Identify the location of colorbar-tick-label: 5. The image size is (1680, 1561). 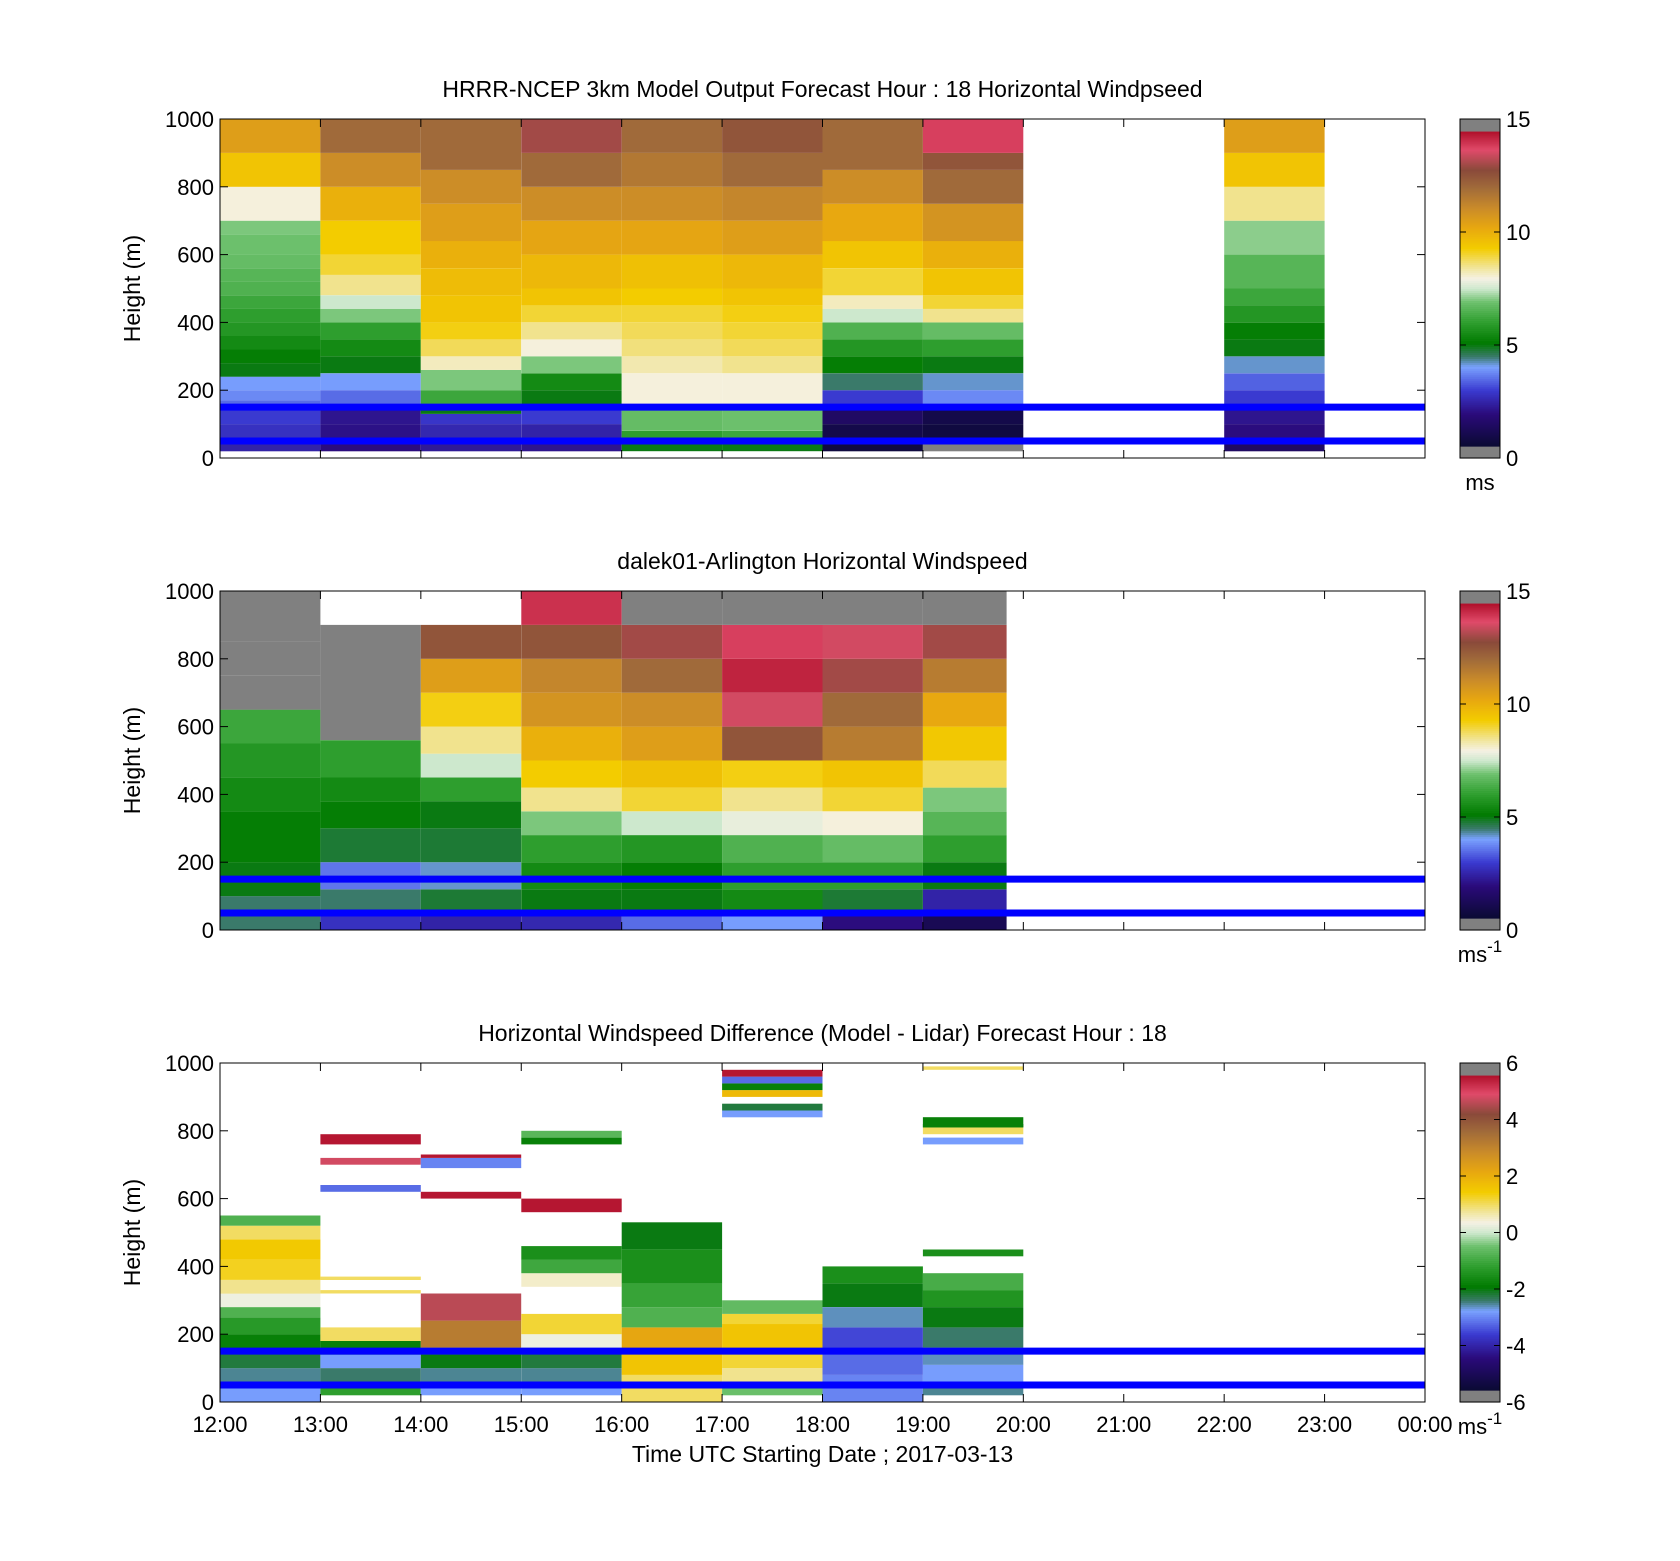
(1512, 345).